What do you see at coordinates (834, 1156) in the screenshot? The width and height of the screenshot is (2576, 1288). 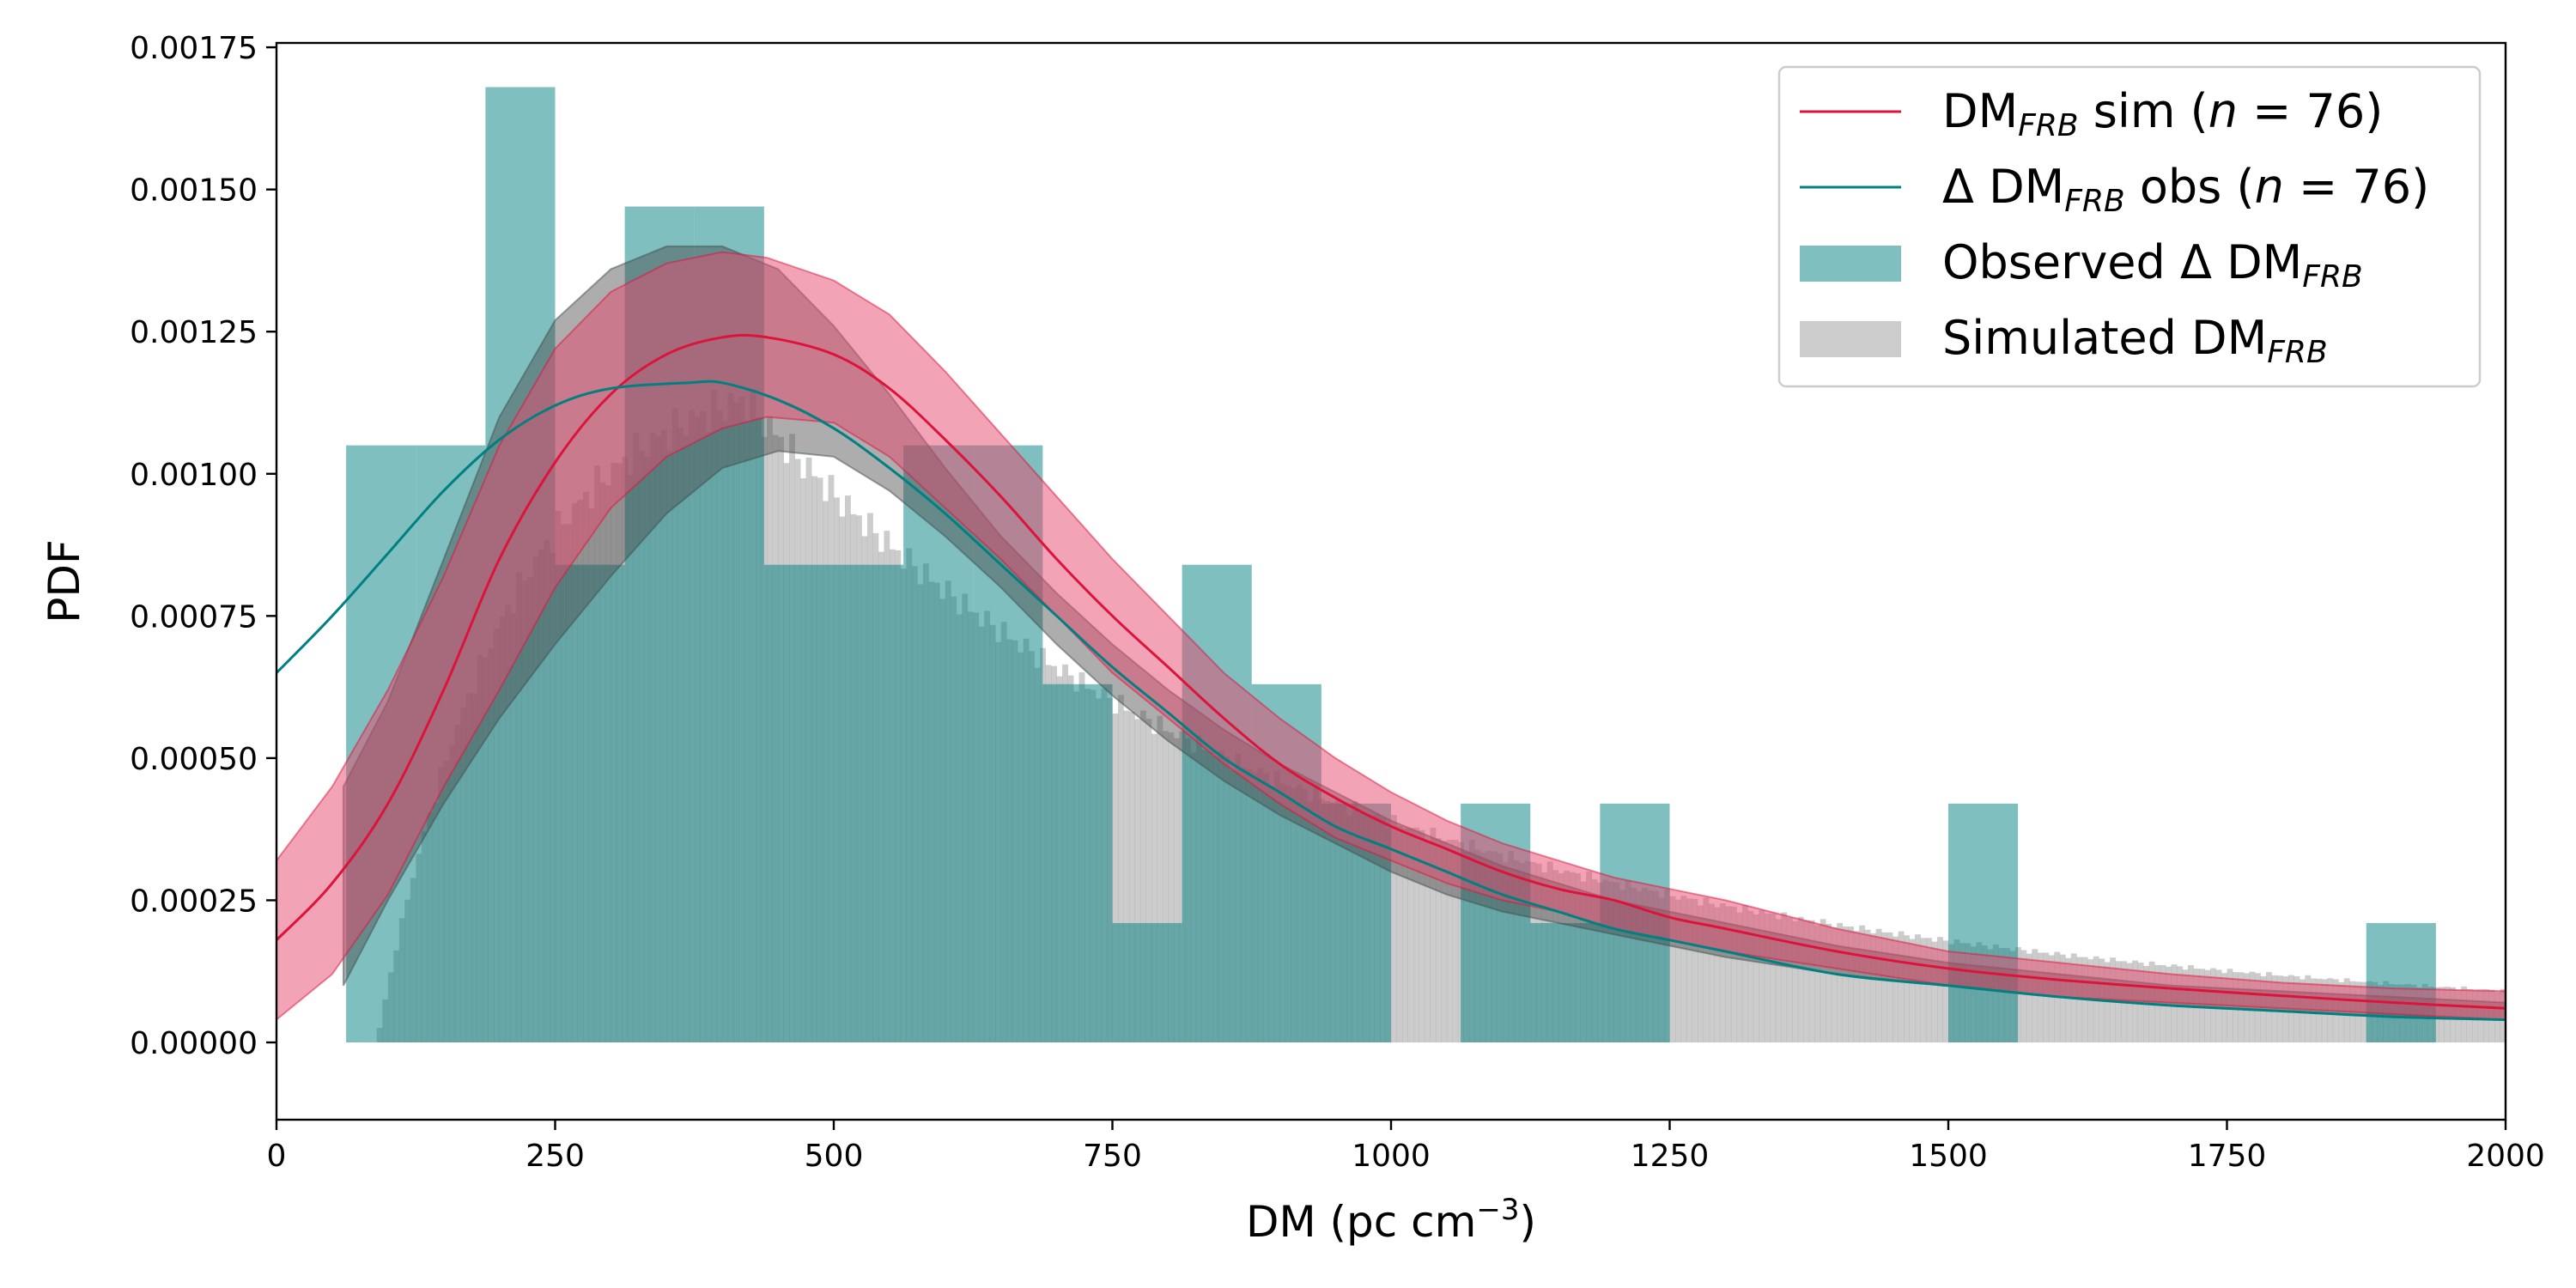 I see `x-tick-label: 500` at bounding box center [834, 1156].